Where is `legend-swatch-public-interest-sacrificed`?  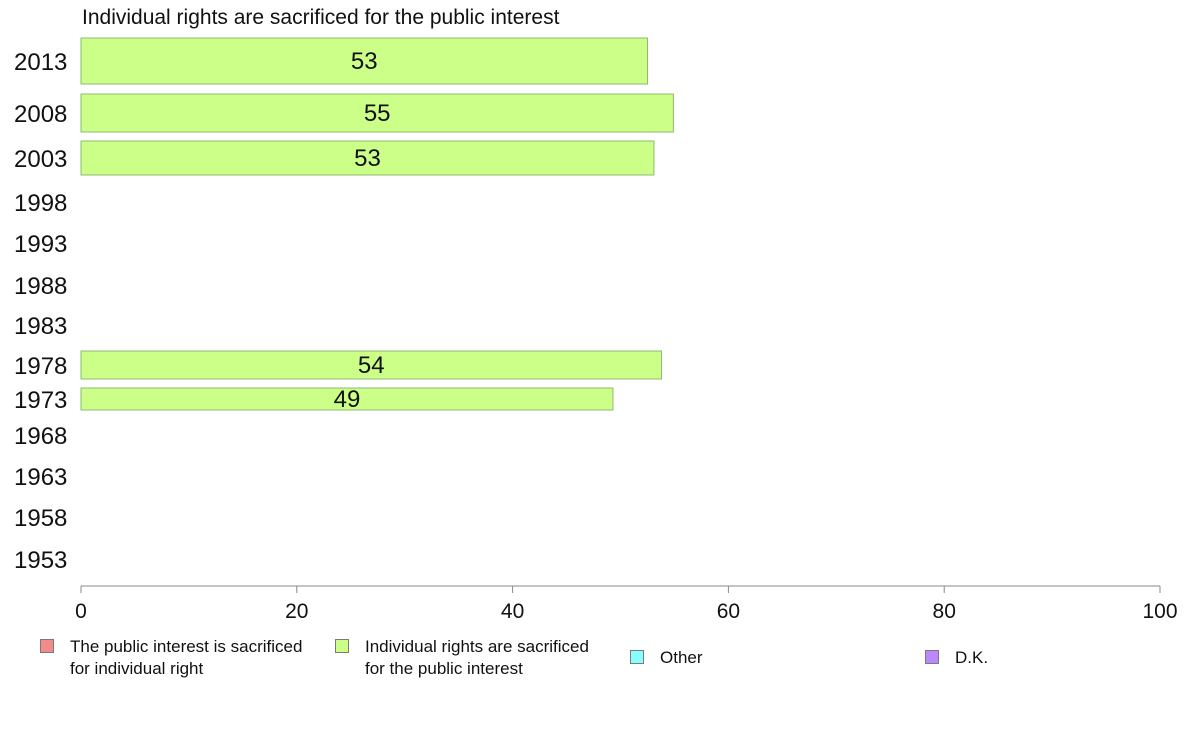 legend-swatch-public-interest-sacrificed is located at coordinates (47, 646).